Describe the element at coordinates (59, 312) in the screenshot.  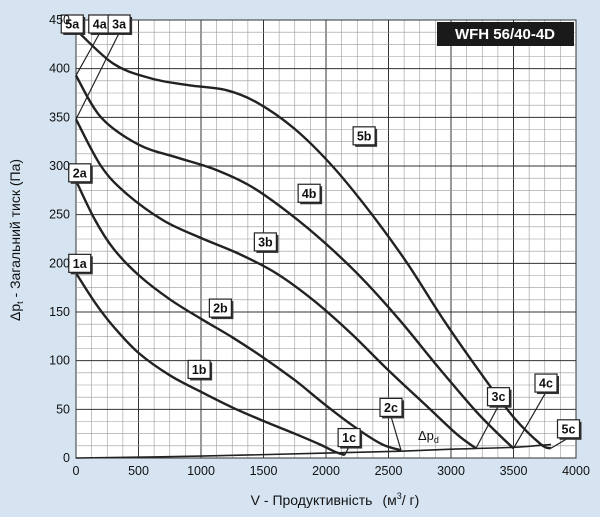
I see `y-tick-label: 150` at that location.